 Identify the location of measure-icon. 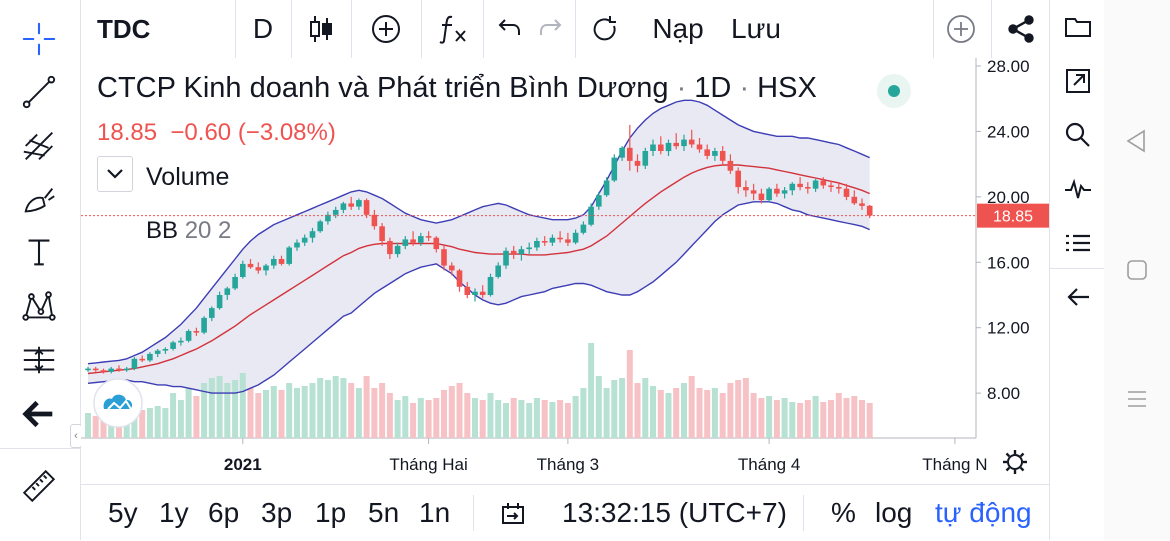
(39, 360).